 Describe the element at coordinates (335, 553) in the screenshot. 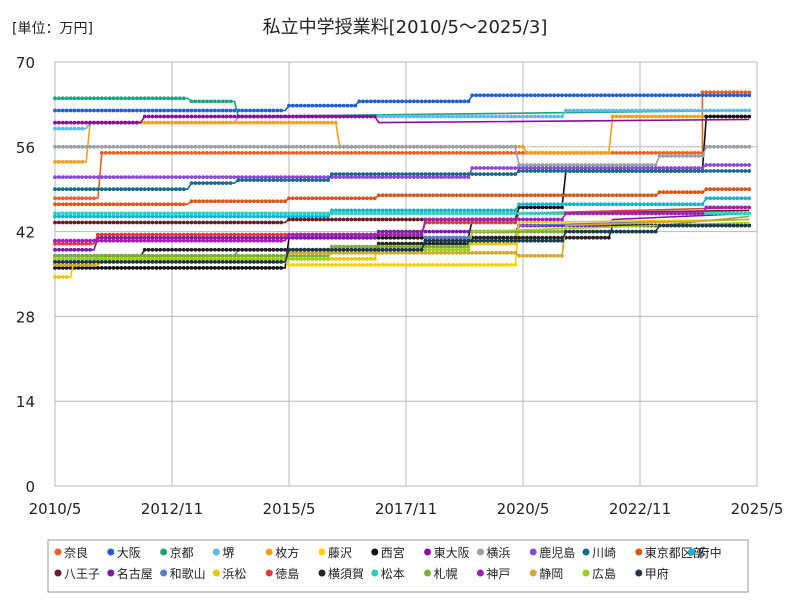

I see `legend-item: 藤沢` at that location.